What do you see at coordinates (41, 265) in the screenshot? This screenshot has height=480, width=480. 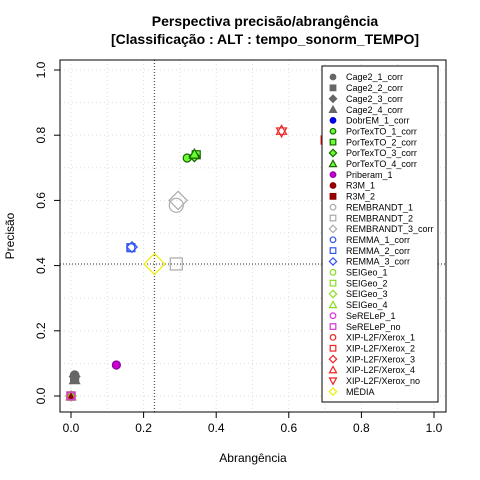 I see `y-tick-label: 0.4` at bounding box center [41, 265].